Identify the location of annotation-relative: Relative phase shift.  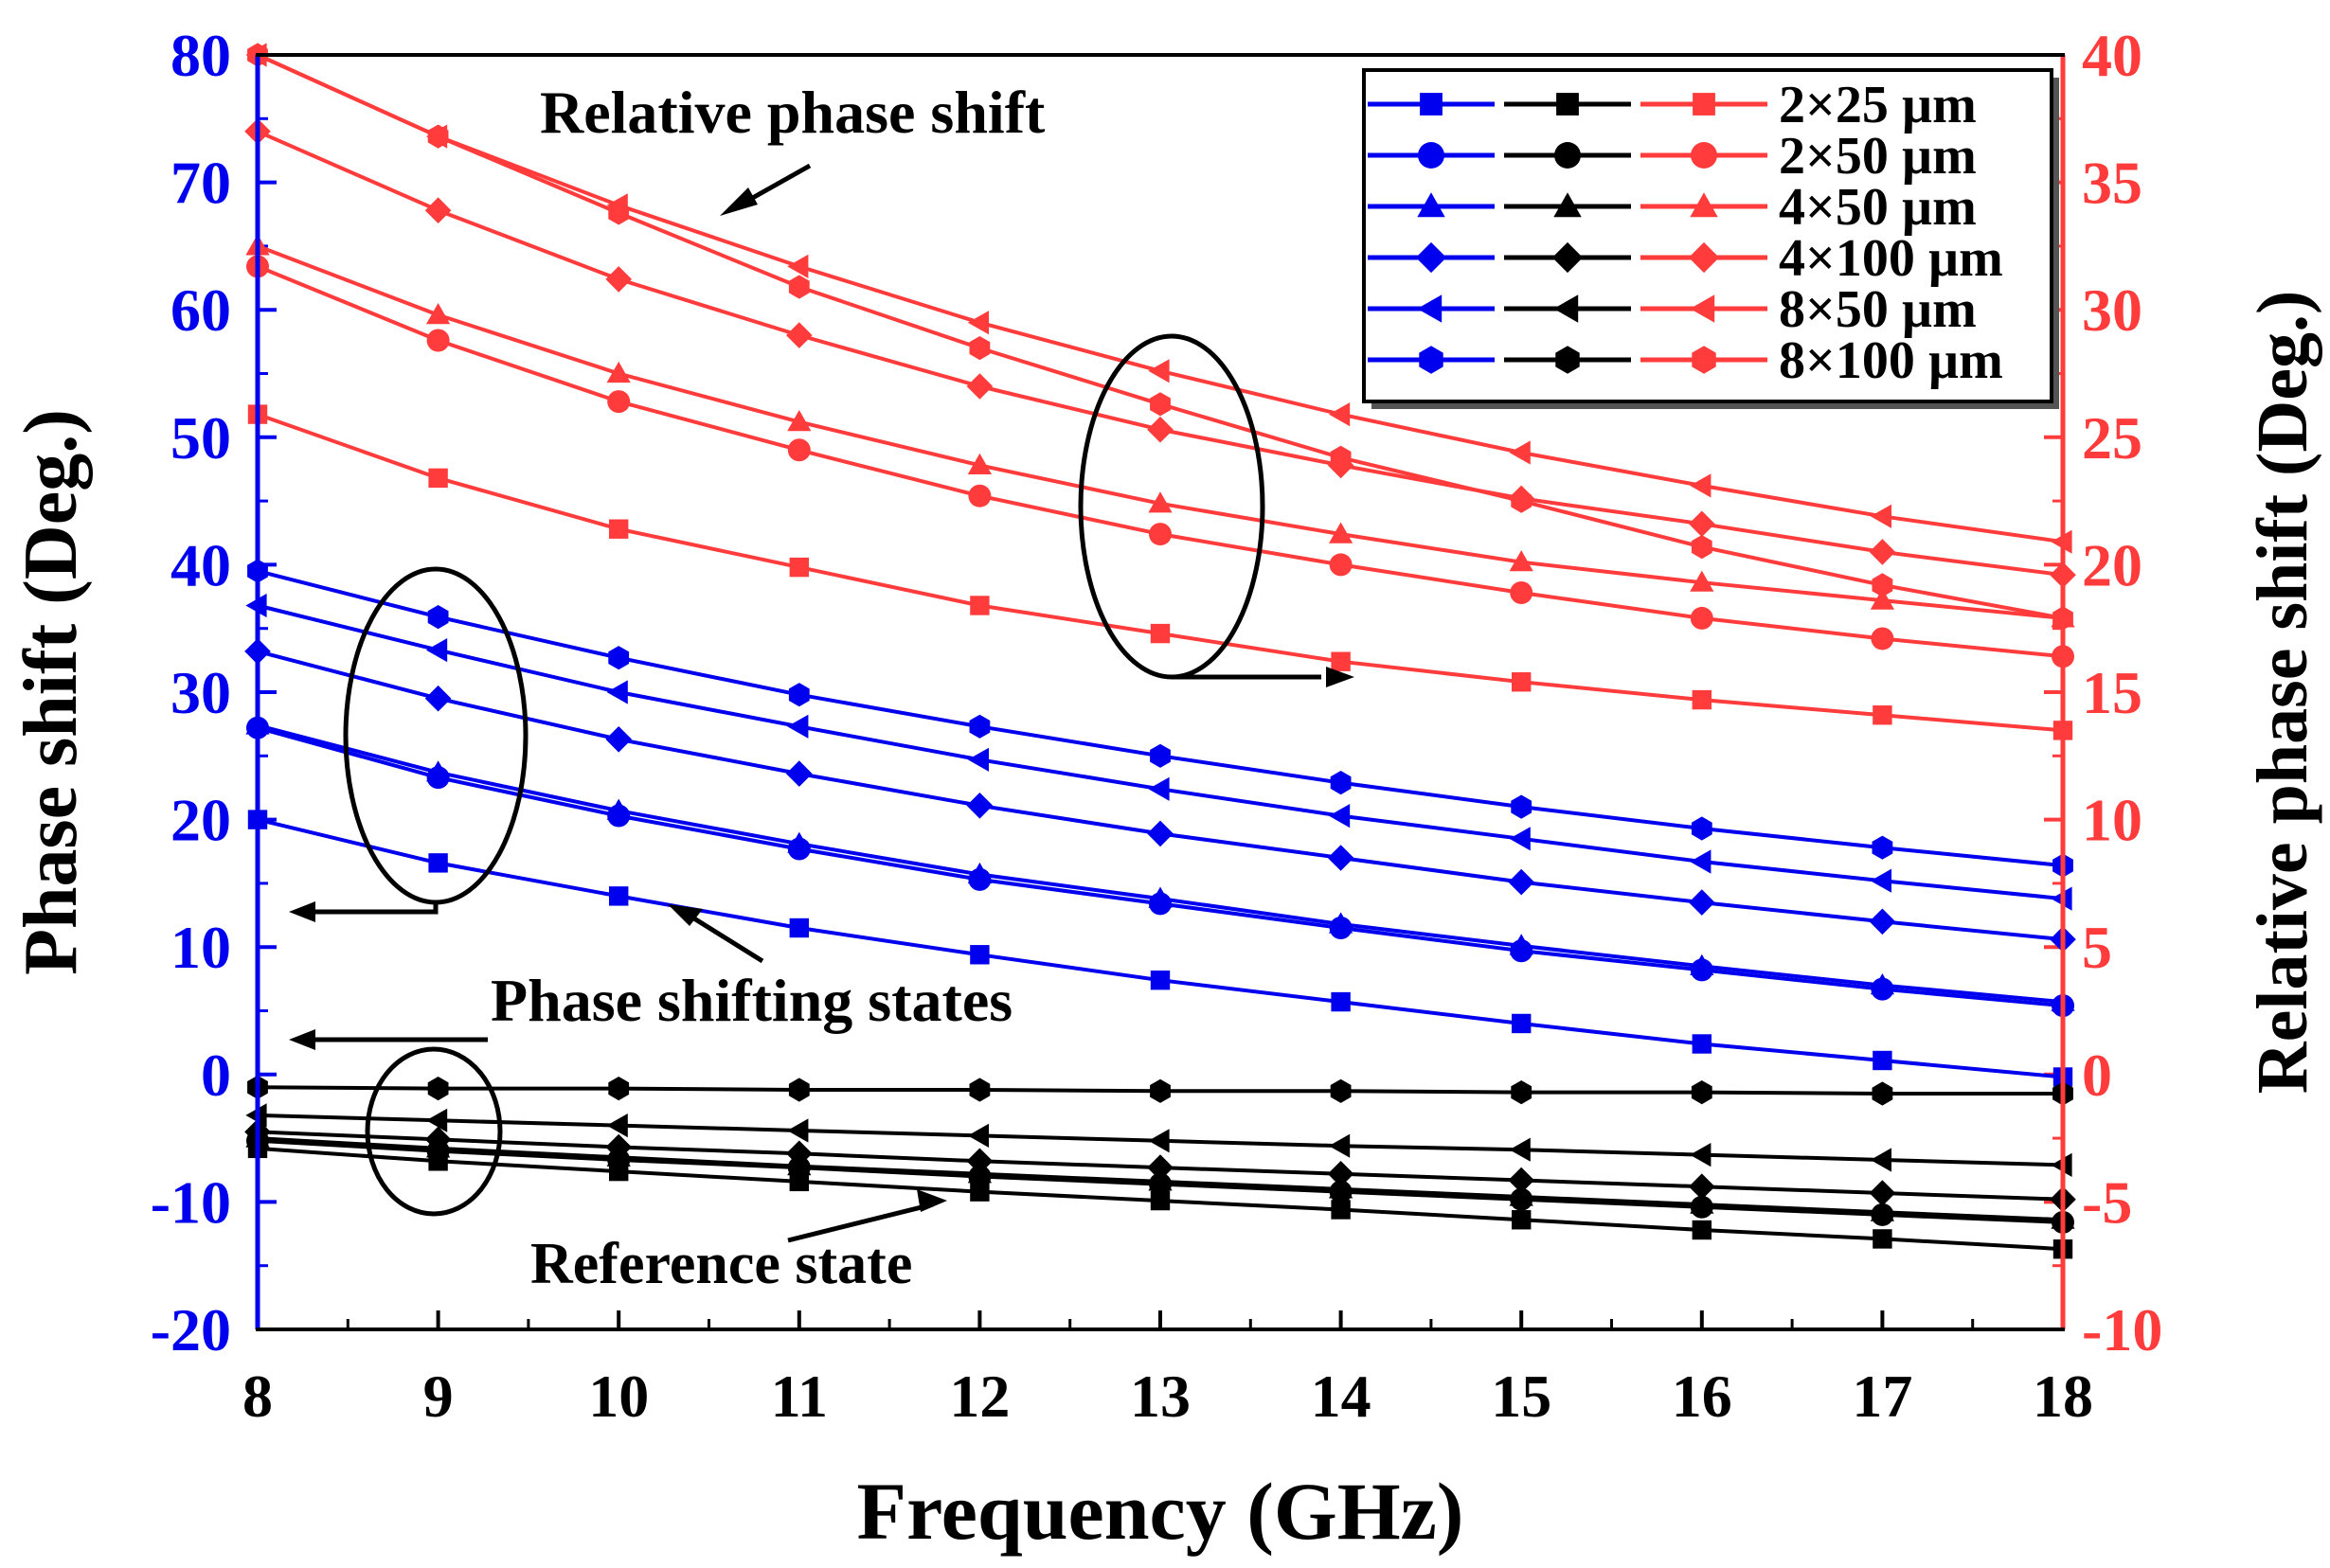
(793, 112).